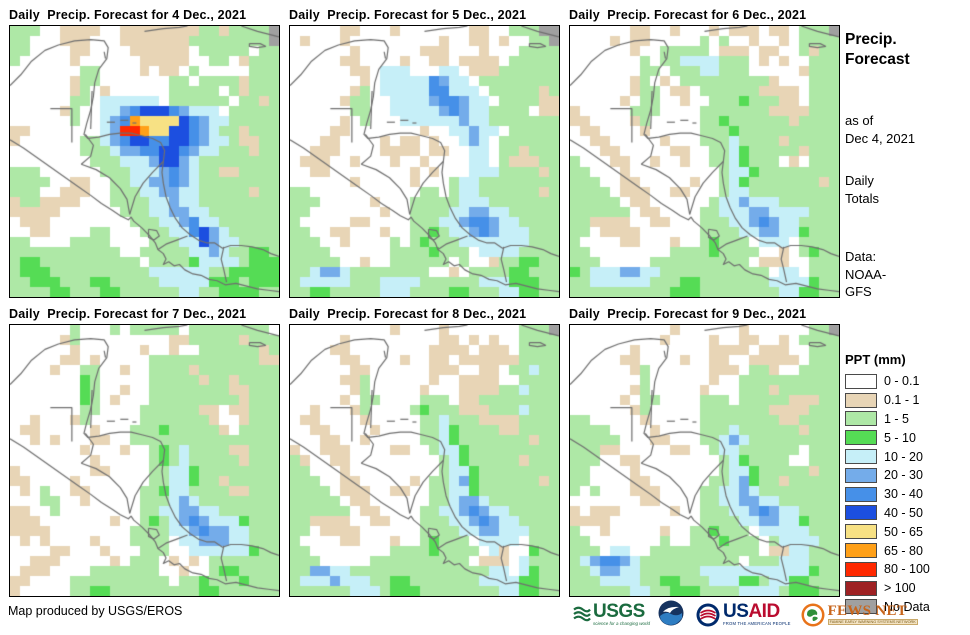 Image resolution: width=970 pixels, height=635 pixels. Describe the element at coordinates (903, 550) in the screenshot. I see `legend-label: 65 - 80` at that location.